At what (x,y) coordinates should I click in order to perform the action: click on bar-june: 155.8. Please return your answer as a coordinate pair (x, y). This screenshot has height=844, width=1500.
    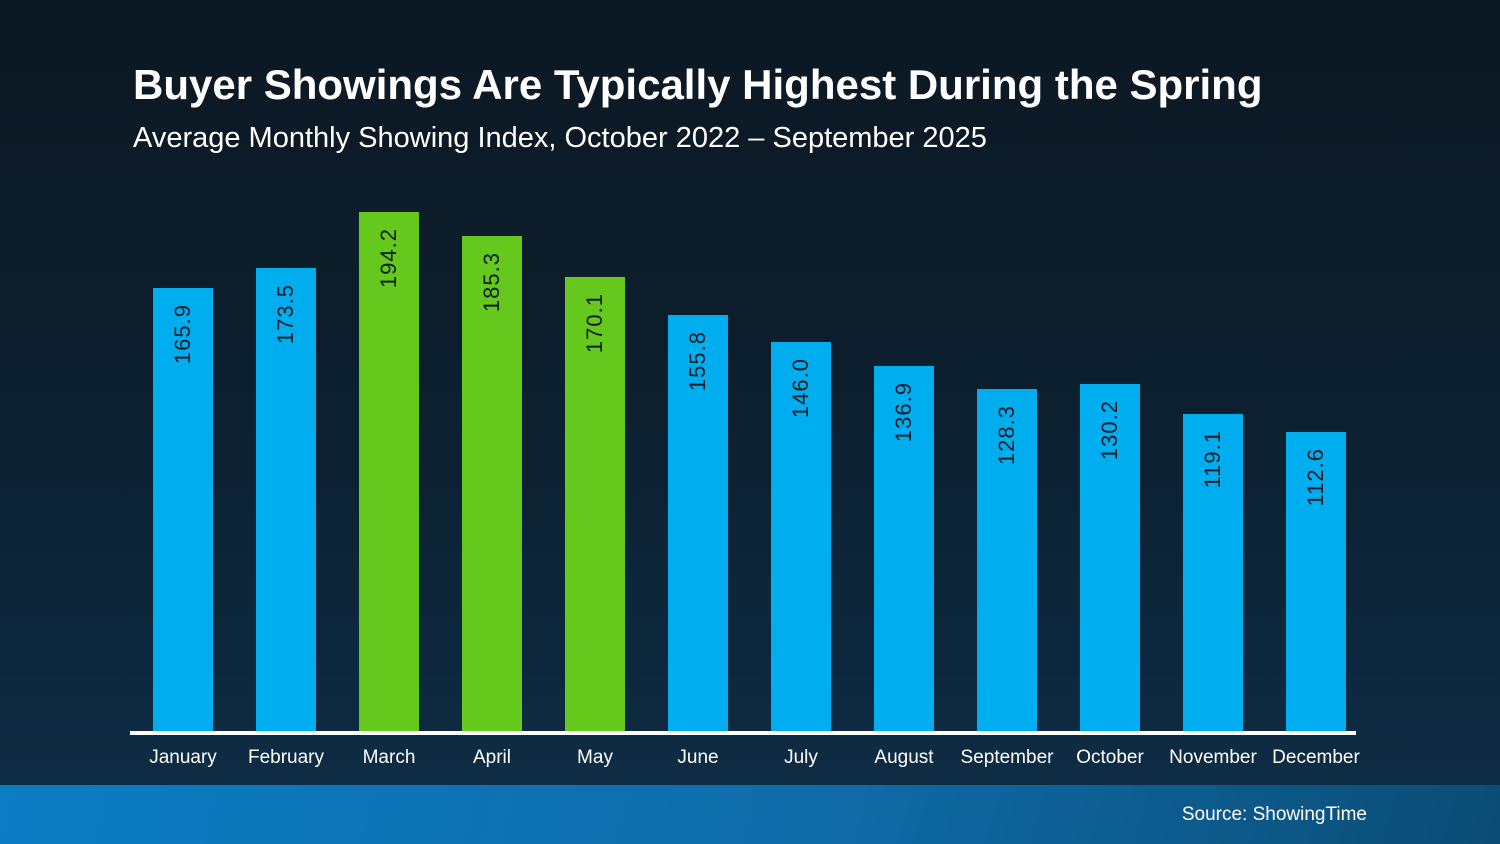
    Looking at the image, I should click on (698, 525).